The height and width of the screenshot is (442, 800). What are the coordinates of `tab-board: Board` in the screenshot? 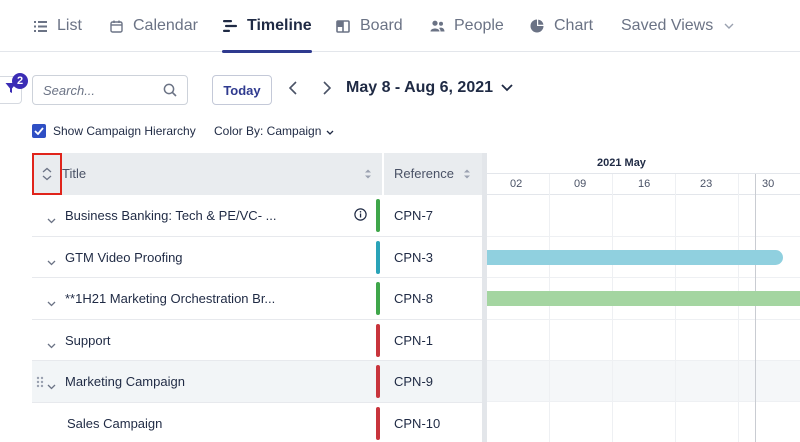 It's located at (369, 26).